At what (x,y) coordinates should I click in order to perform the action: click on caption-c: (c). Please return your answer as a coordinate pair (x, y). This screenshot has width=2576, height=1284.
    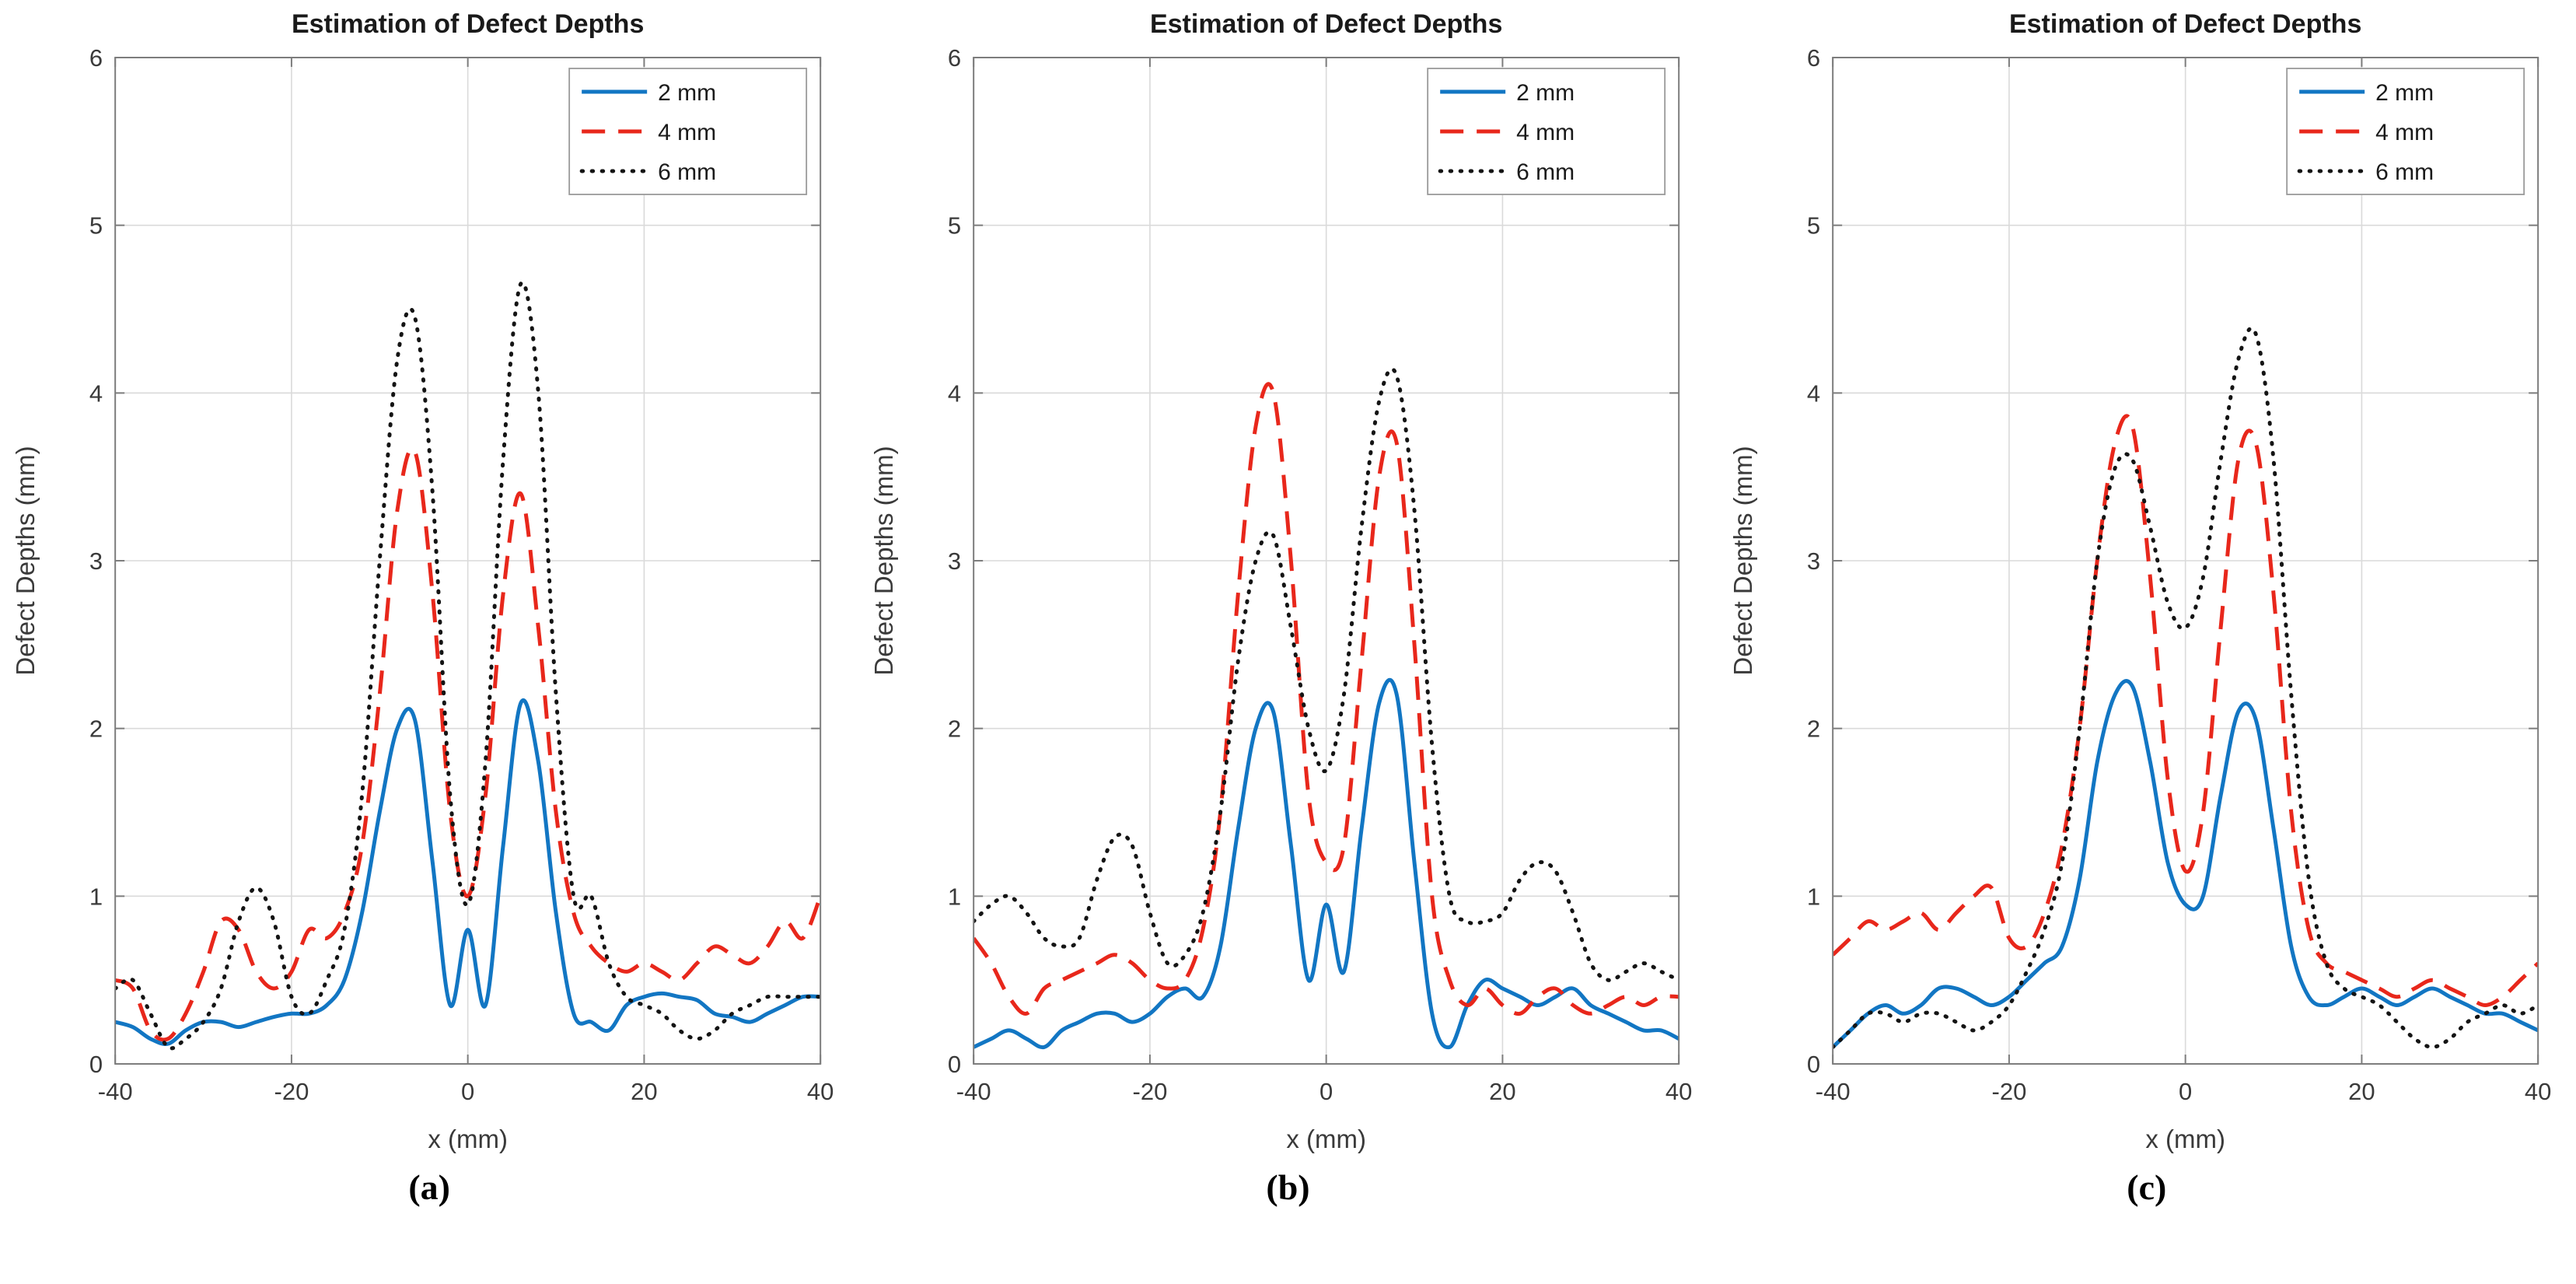
    Looking at the image, I should click on (2147, 1187).